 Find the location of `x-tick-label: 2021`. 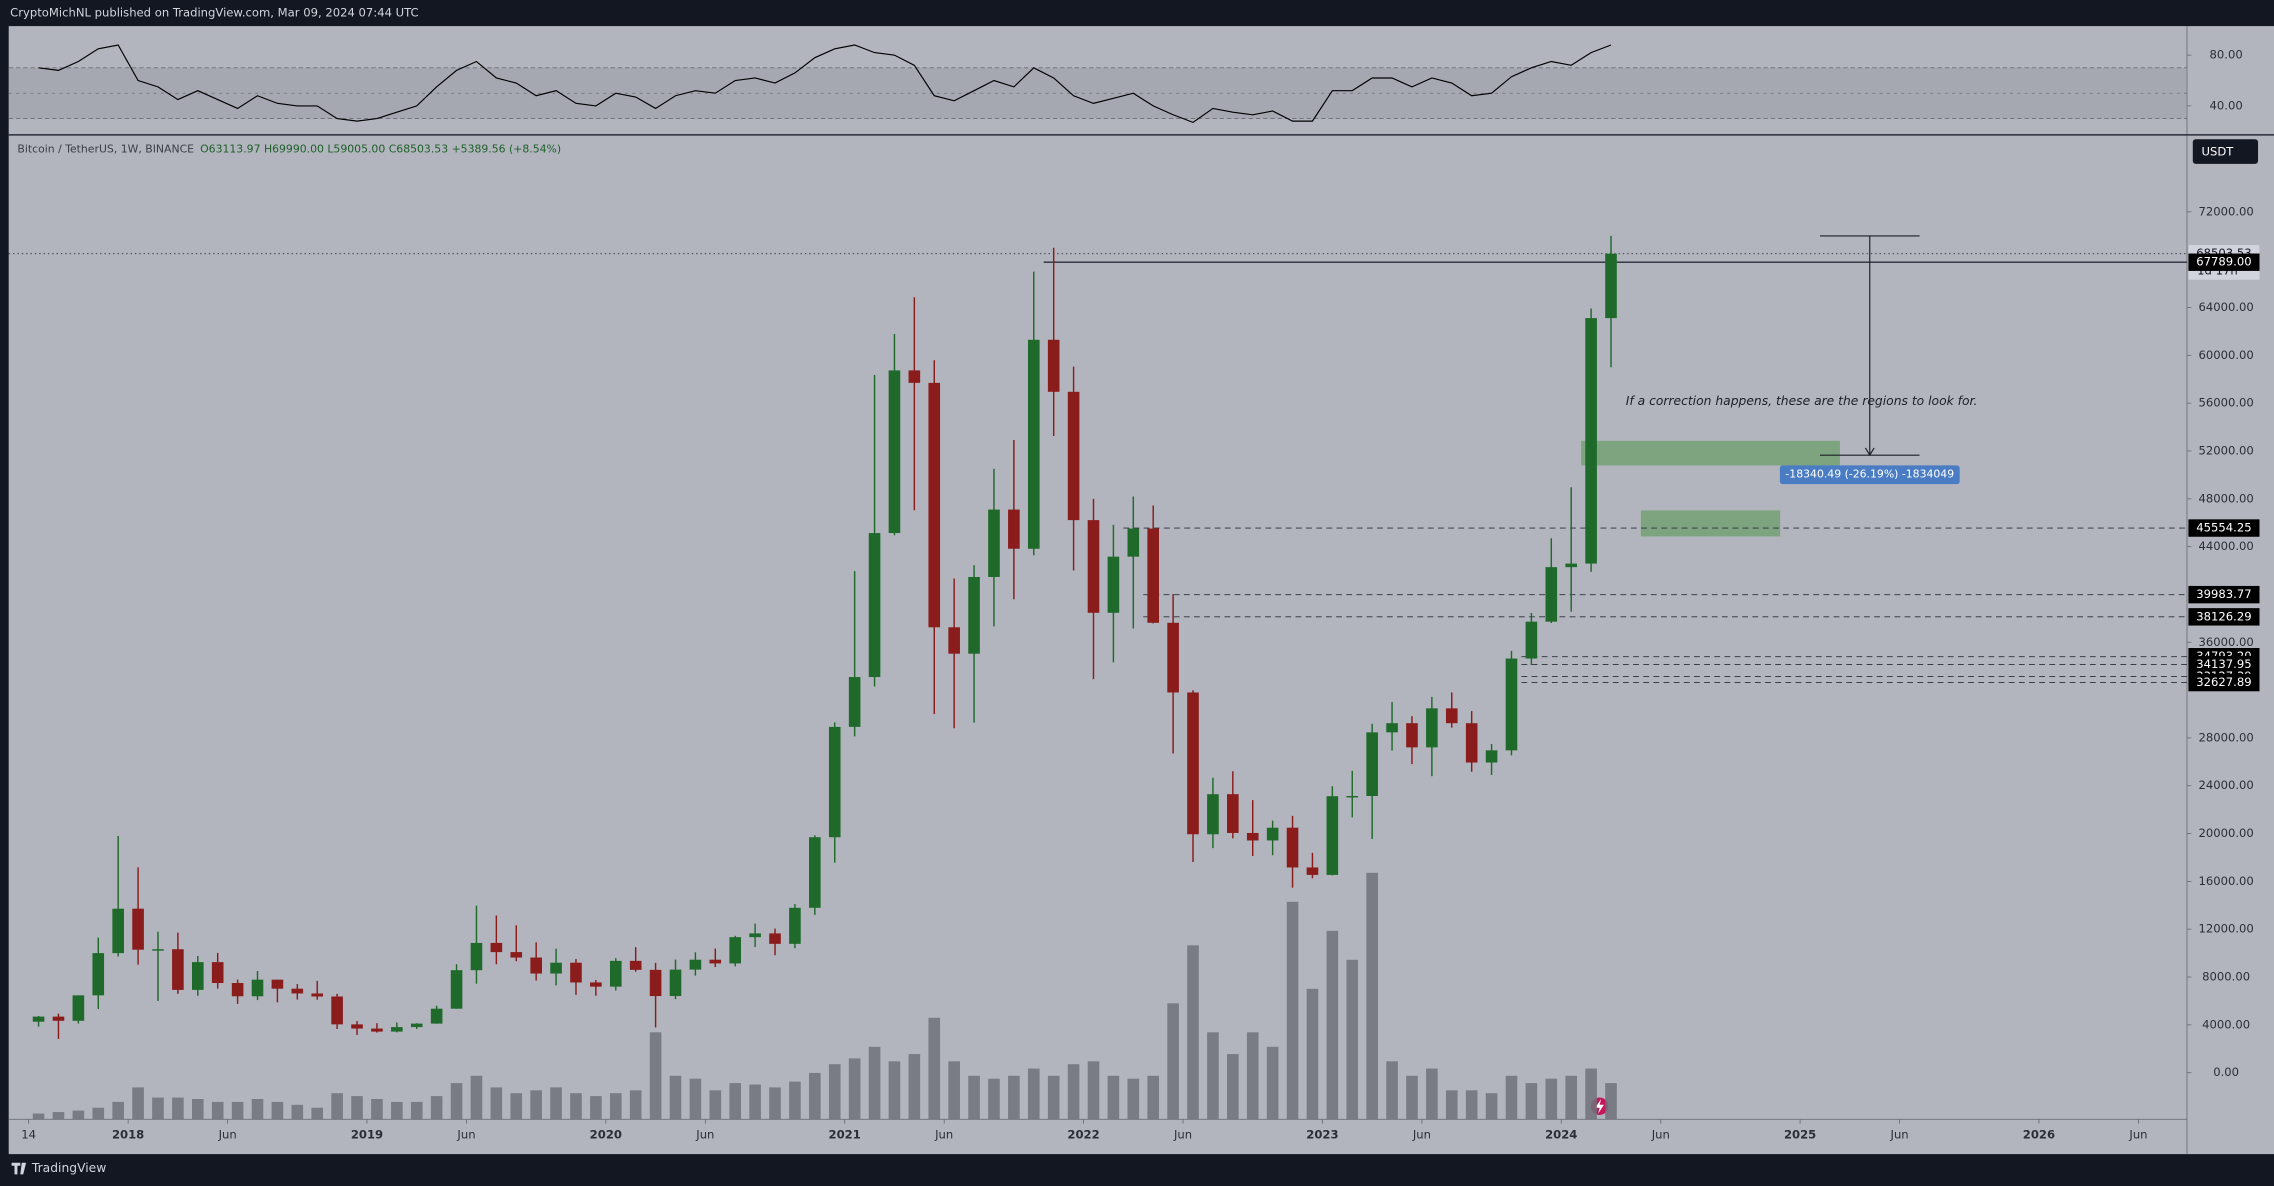

x-tick-label: 2021 is located at coordinates (845, 1135).